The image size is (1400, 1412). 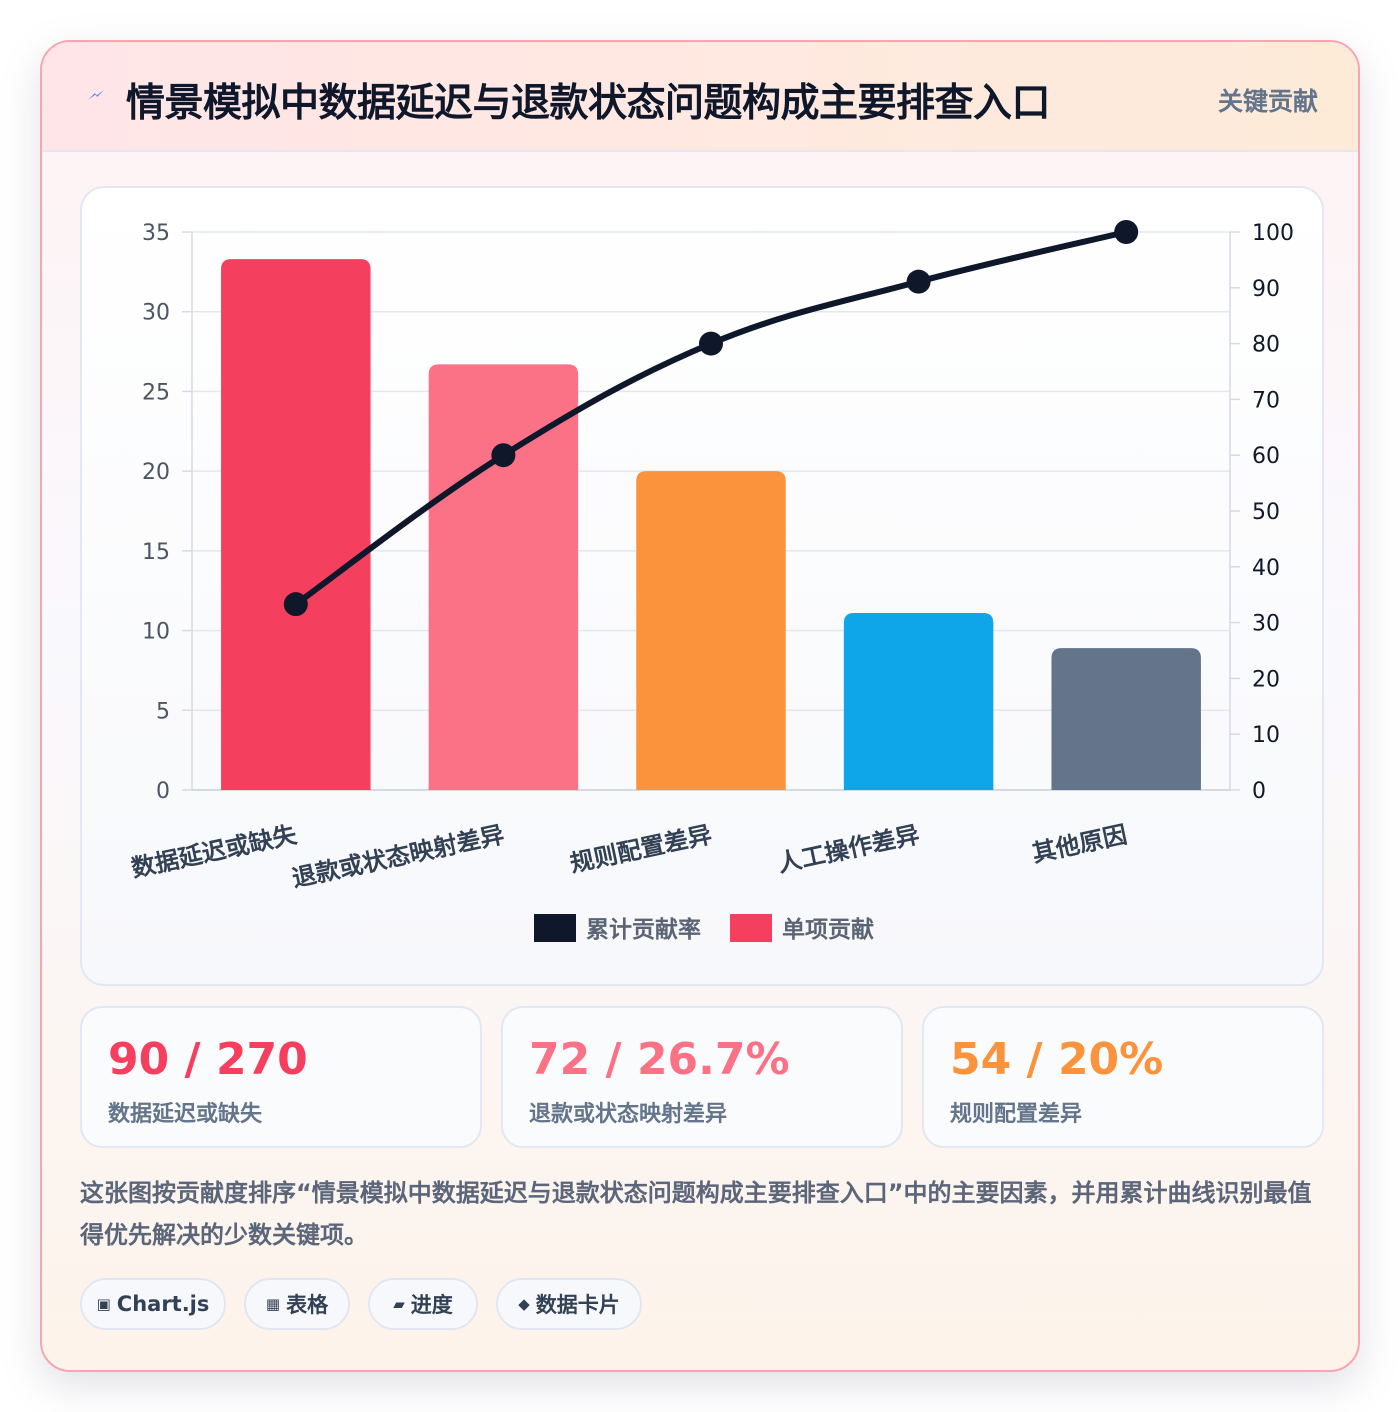 I want to click on chip-chartjs: ▣ Chart.js, so click(x=153, y=1304).